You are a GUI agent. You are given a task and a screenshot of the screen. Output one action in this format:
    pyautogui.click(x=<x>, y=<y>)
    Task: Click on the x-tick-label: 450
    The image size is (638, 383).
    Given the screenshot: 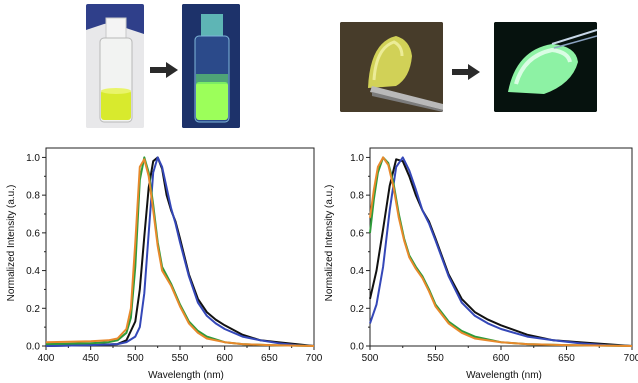 What is the action you would take?
    pyautogui.click(x=90, y=358)
    